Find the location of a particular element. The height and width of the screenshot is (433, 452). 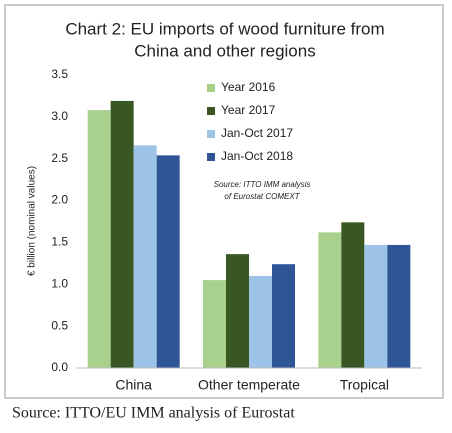

y-tick-label: 3.0 is located at coordinates (59, 116).